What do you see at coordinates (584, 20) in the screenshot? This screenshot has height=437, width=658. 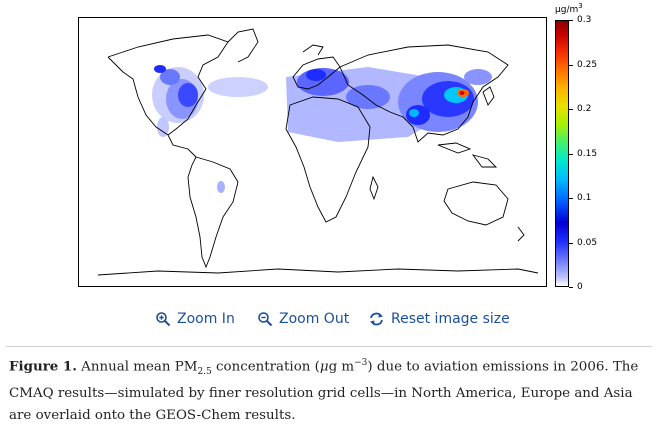 I see `colorbar-tick-label: 0.3` at bounding box center [584, 20].